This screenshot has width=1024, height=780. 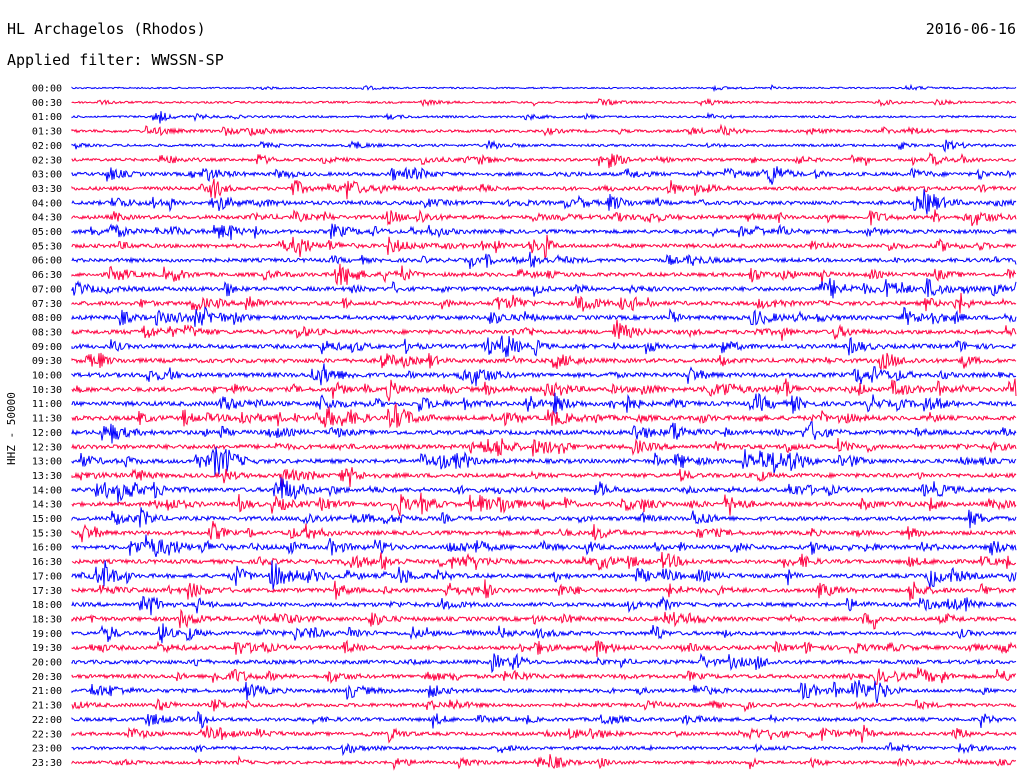 What do you see at coordinates (47, 533) in the screenshot?
I see `tick-label: 15:30` at bounding box center [47, 533].